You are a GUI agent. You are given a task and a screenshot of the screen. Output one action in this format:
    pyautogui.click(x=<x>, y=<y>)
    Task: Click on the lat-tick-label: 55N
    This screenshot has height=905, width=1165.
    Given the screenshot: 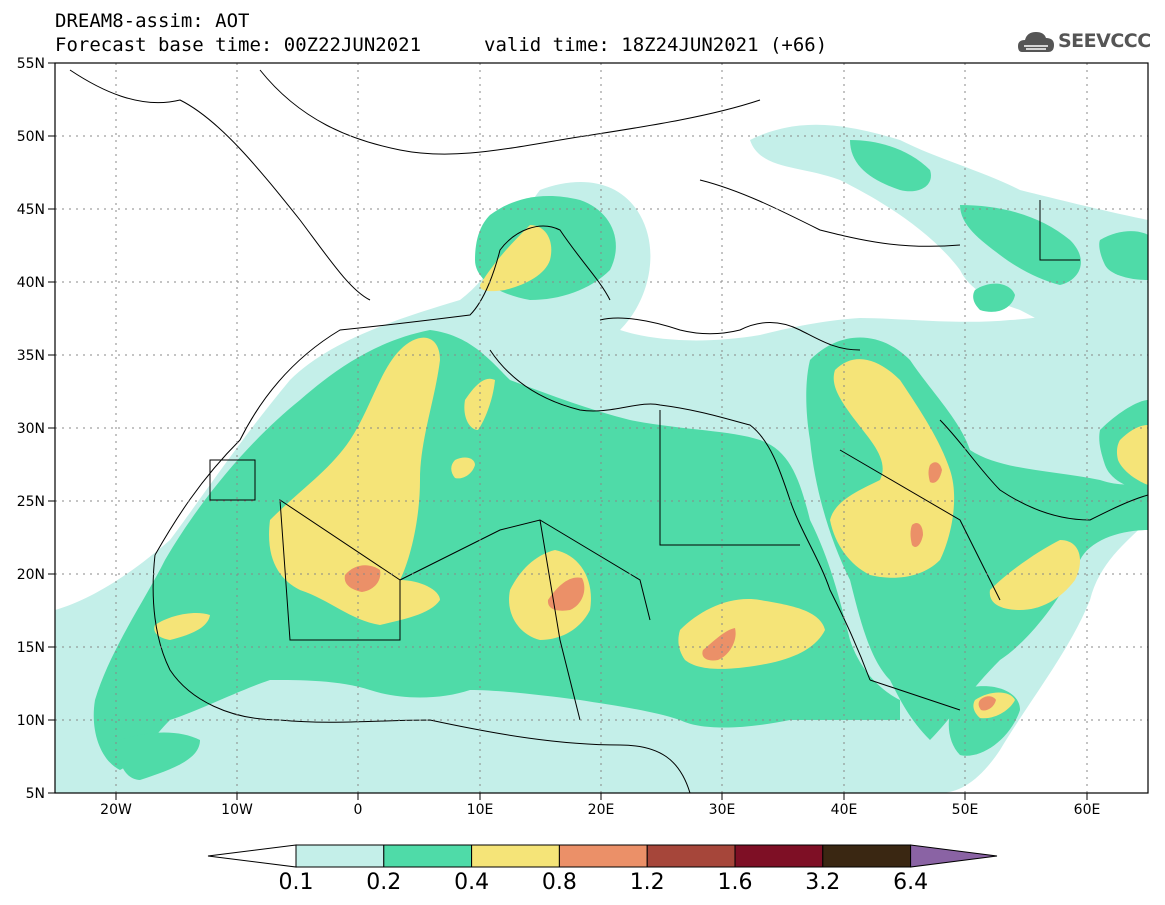 What is the action you would take?
    pyautogui.click(x=31, y=64)
    